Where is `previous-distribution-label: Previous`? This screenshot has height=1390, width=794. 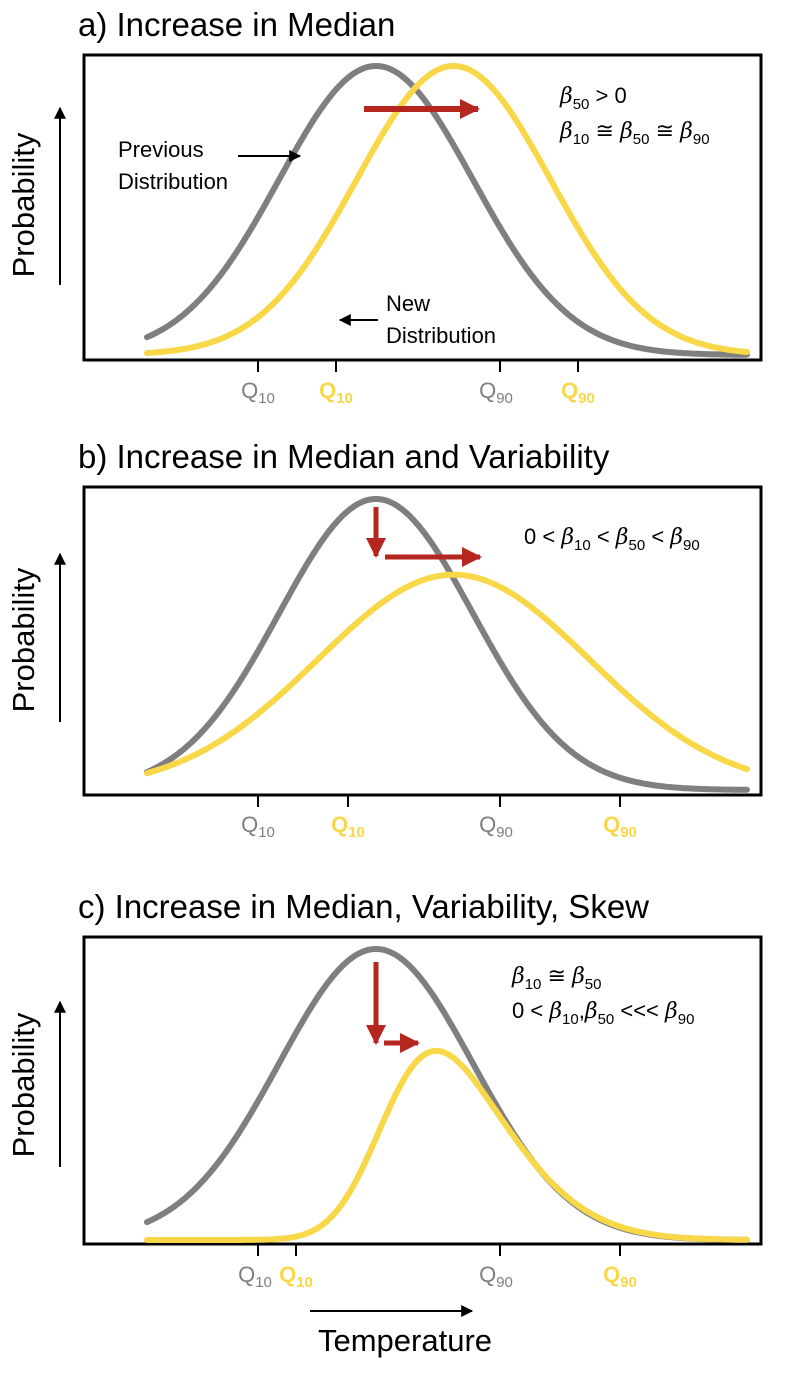
previous-distribution-label: Previous is located at coordinates (161, 149).